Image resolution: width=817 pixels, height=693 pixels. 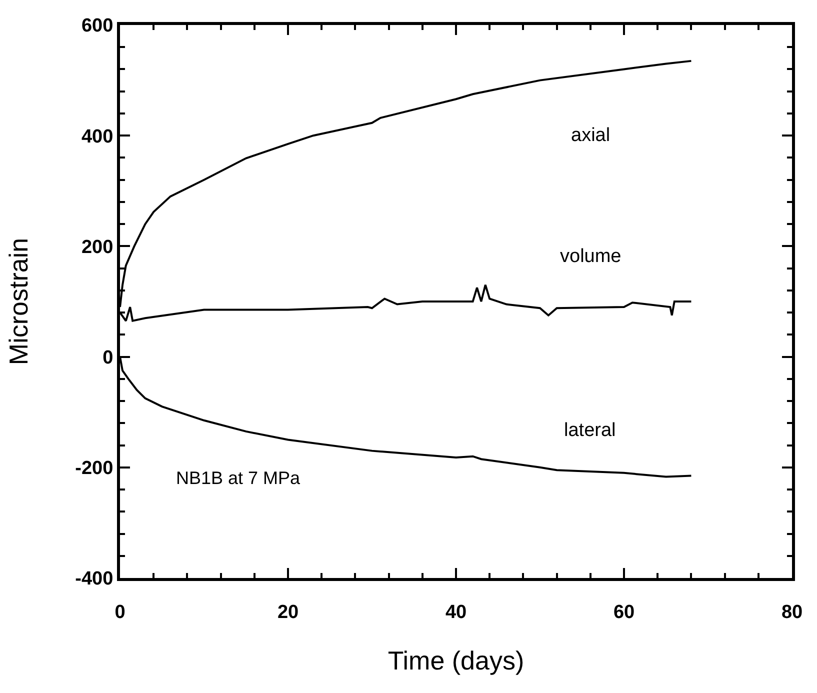 What do you see at coordinates (288, 612) in the screenshot?
I see `x-tick-label: 20` at bounding box center [288, 612].